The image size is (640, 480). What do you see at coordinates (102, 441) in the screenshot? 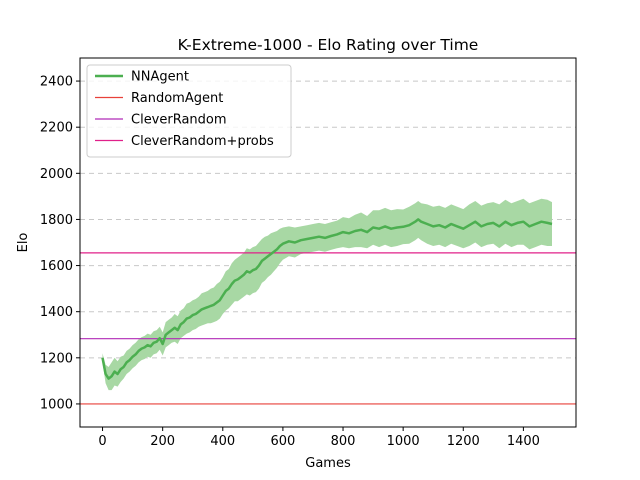
I see `x-tick-label: 0` at bounding box center [102, 441].